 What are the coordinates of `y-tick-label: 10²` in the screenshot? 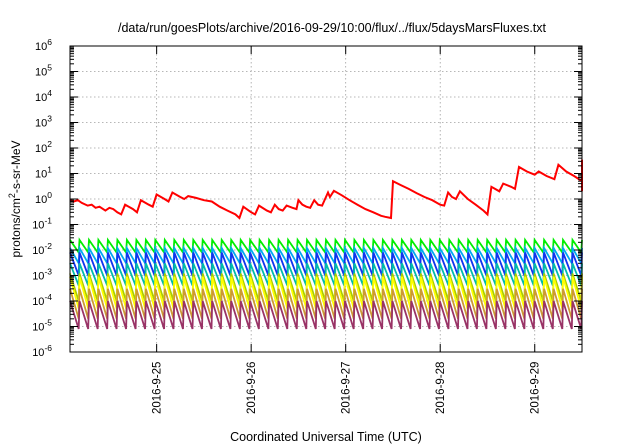 It's located at (43, 147).